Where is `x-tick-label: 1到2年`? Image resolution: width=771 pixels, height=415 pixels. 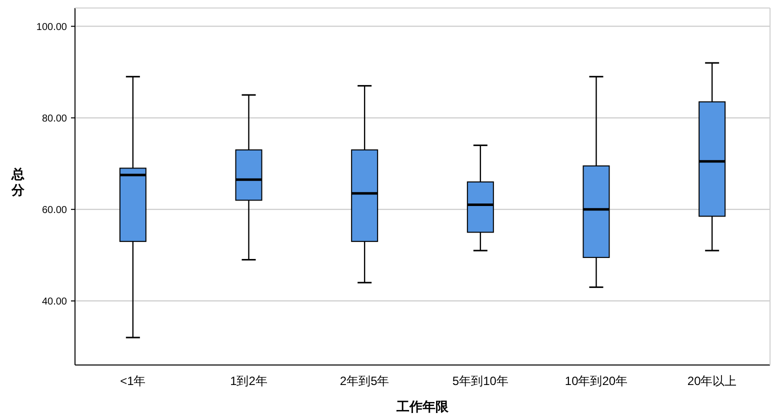 x-tick-label: 1到2年 is located at coordinates (249, 381).